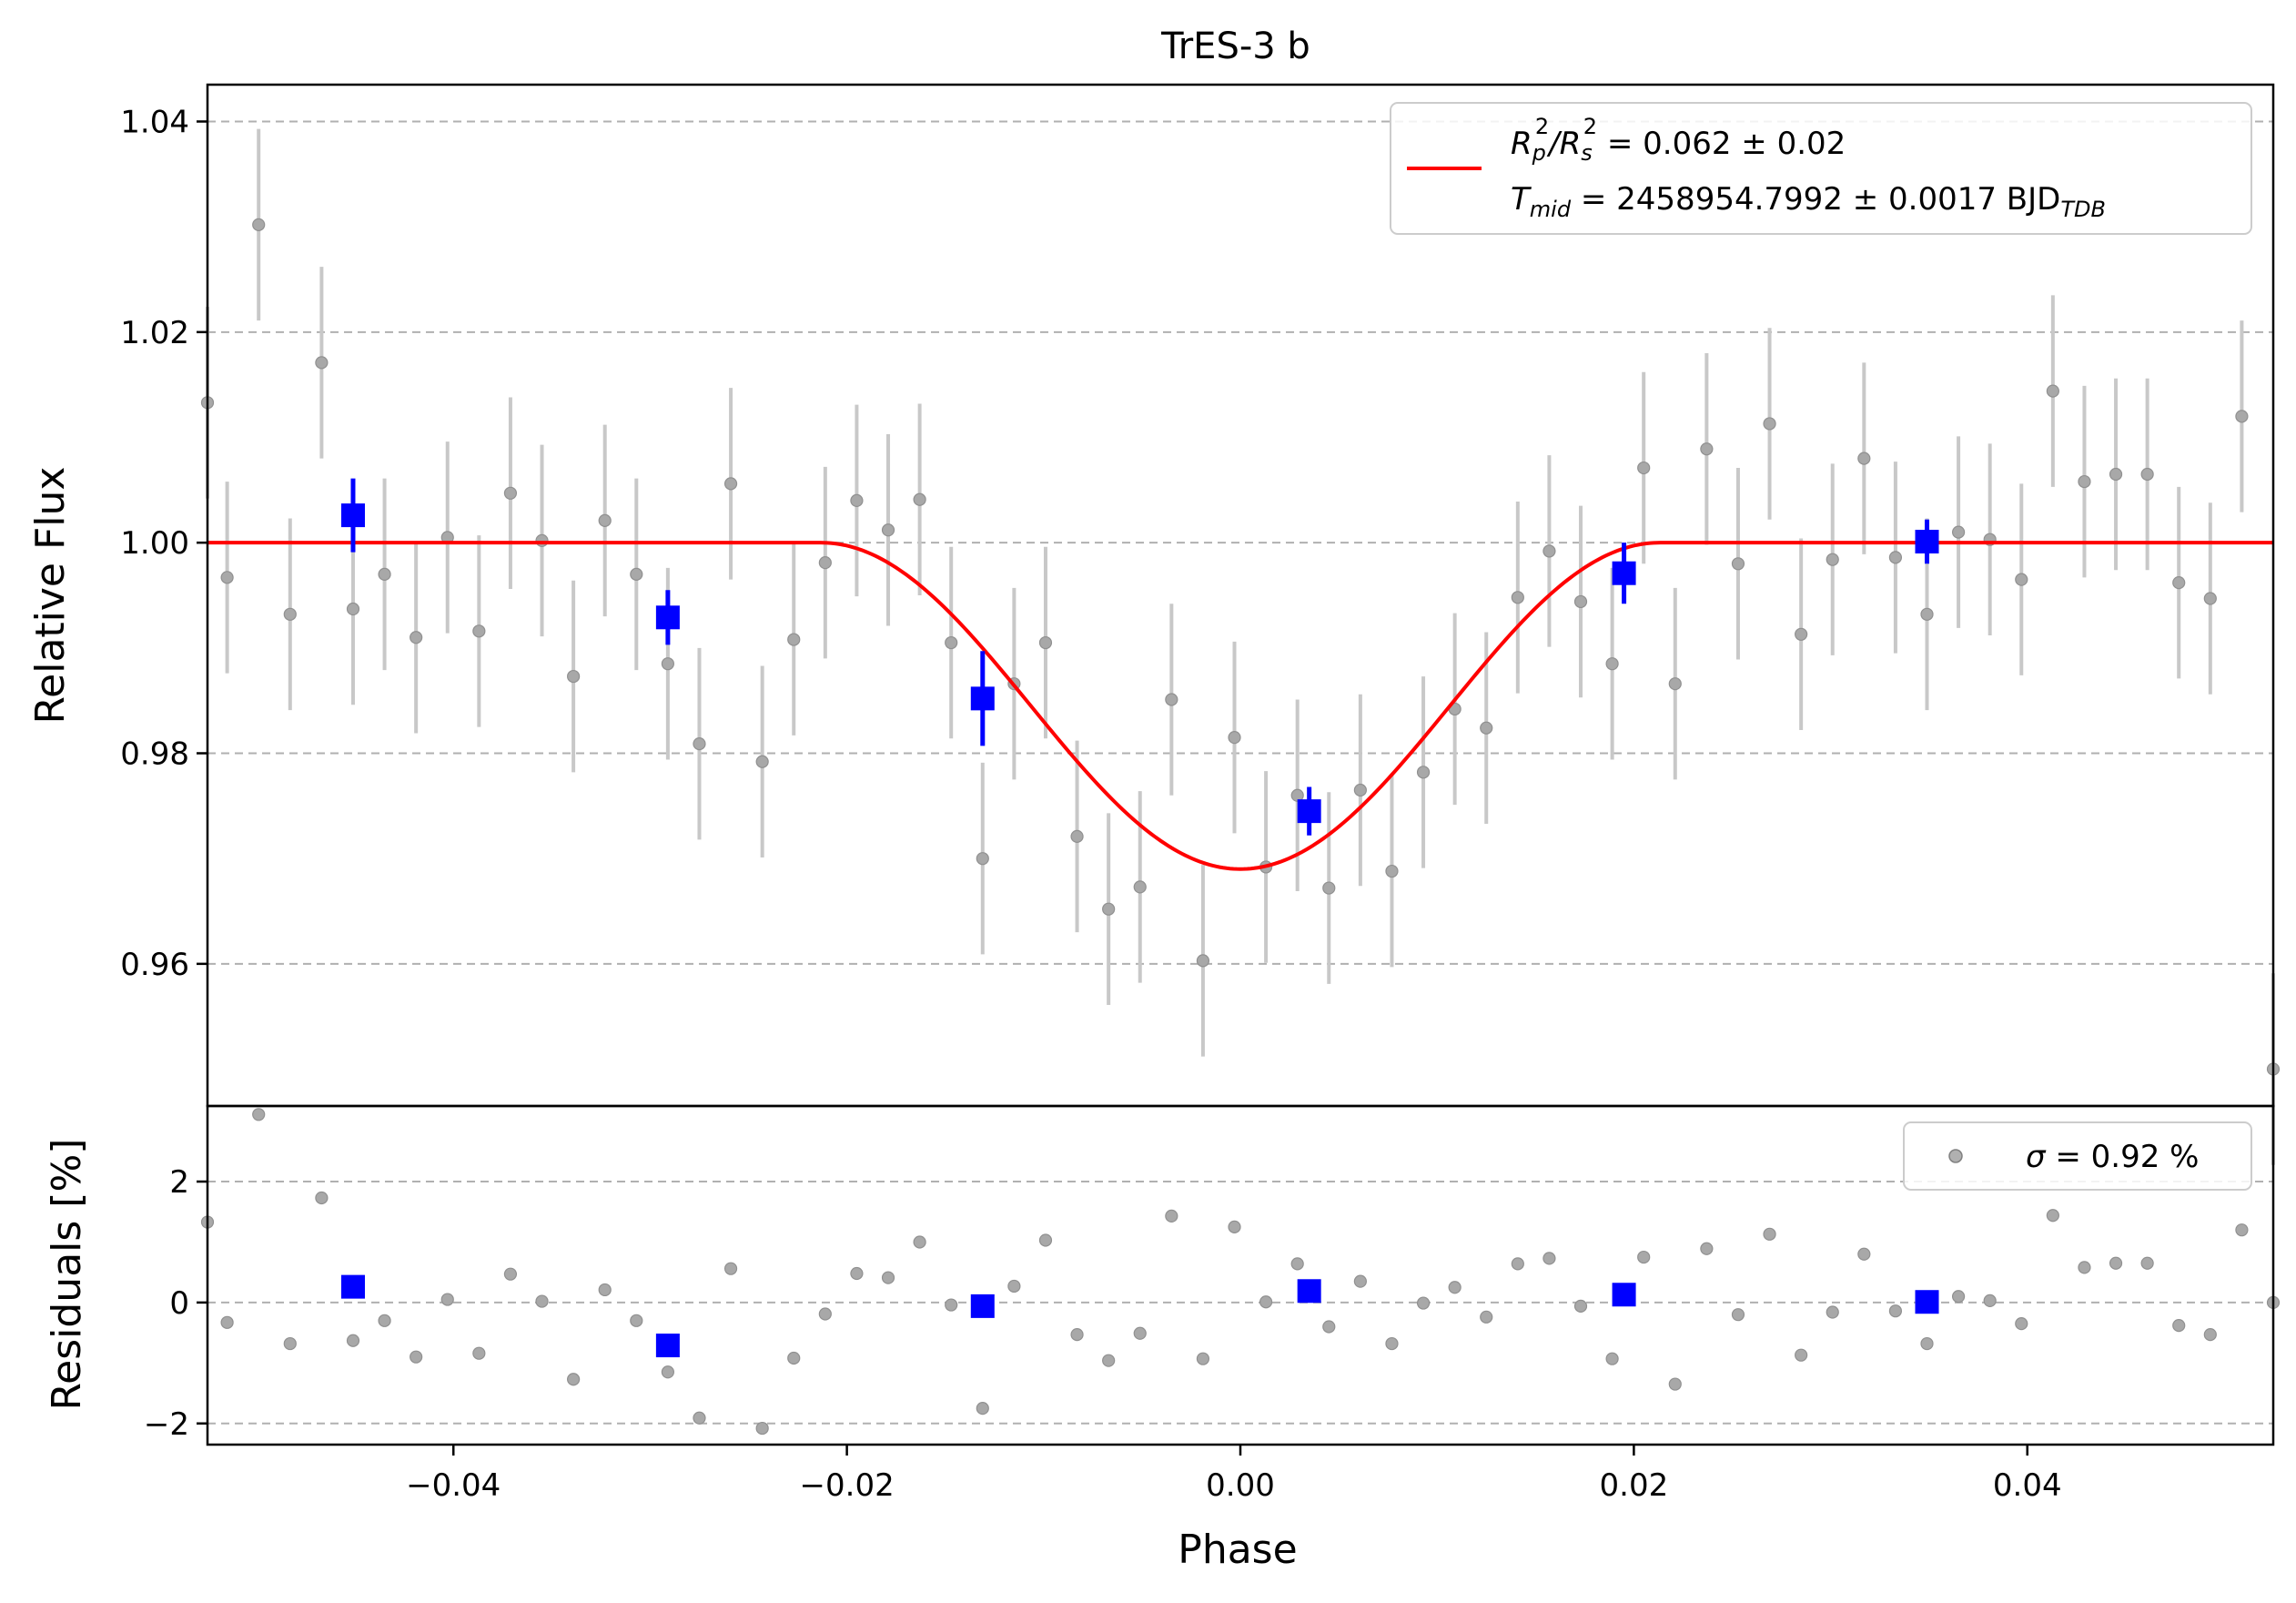 This screenshot has height=1603, width=2296. What do you see at coordinates (179, 1303) in the screenshot?
I see `bottom-y-tick-label: 0` at bounding box center [179, 1303].